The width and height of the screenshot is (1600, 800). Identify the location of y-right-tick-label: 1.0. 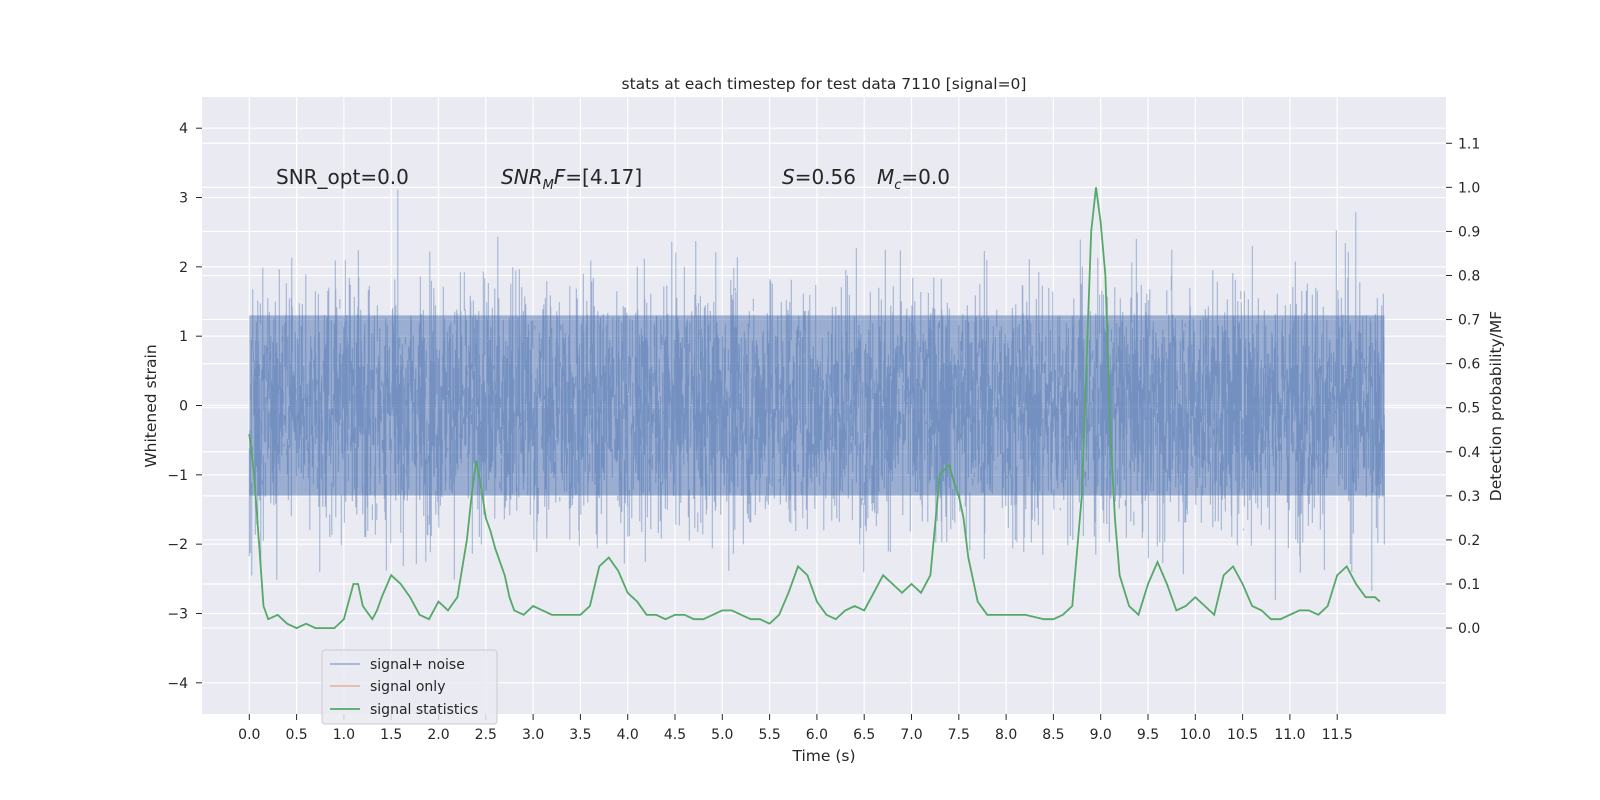
(1469, 188).